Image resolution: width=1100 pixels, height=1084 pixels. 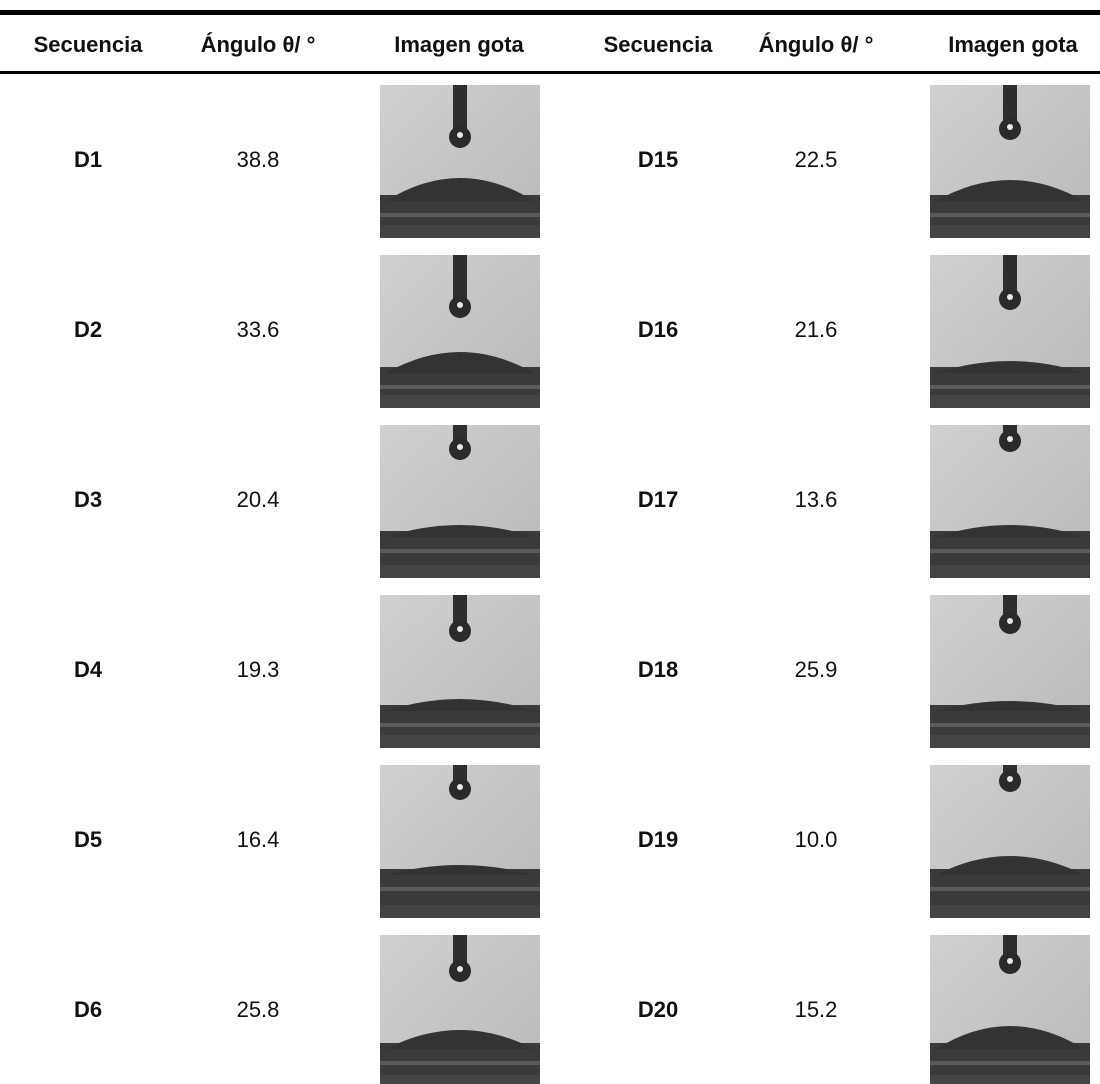 I want to click on angle-value: 22.5, so click(x=816, y=159).